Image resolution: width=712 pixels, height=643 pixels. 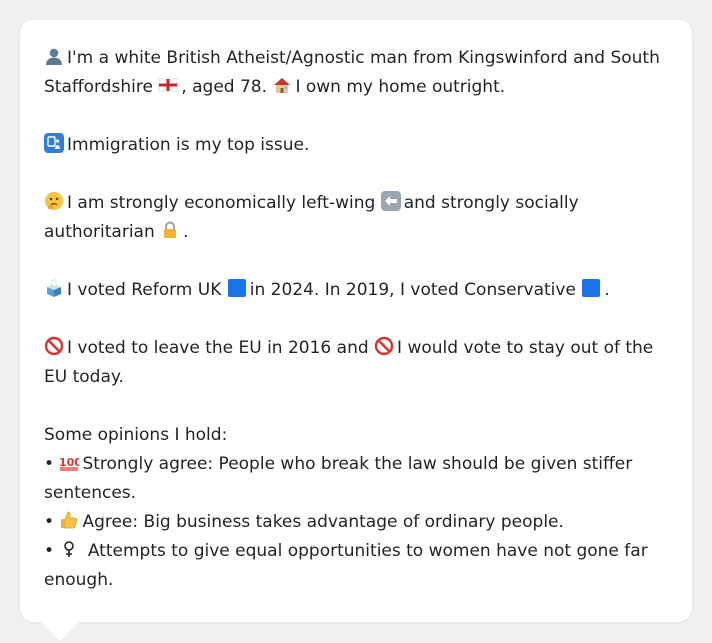 I want to click on left-arrow-icon, so click(x=390, y=201).